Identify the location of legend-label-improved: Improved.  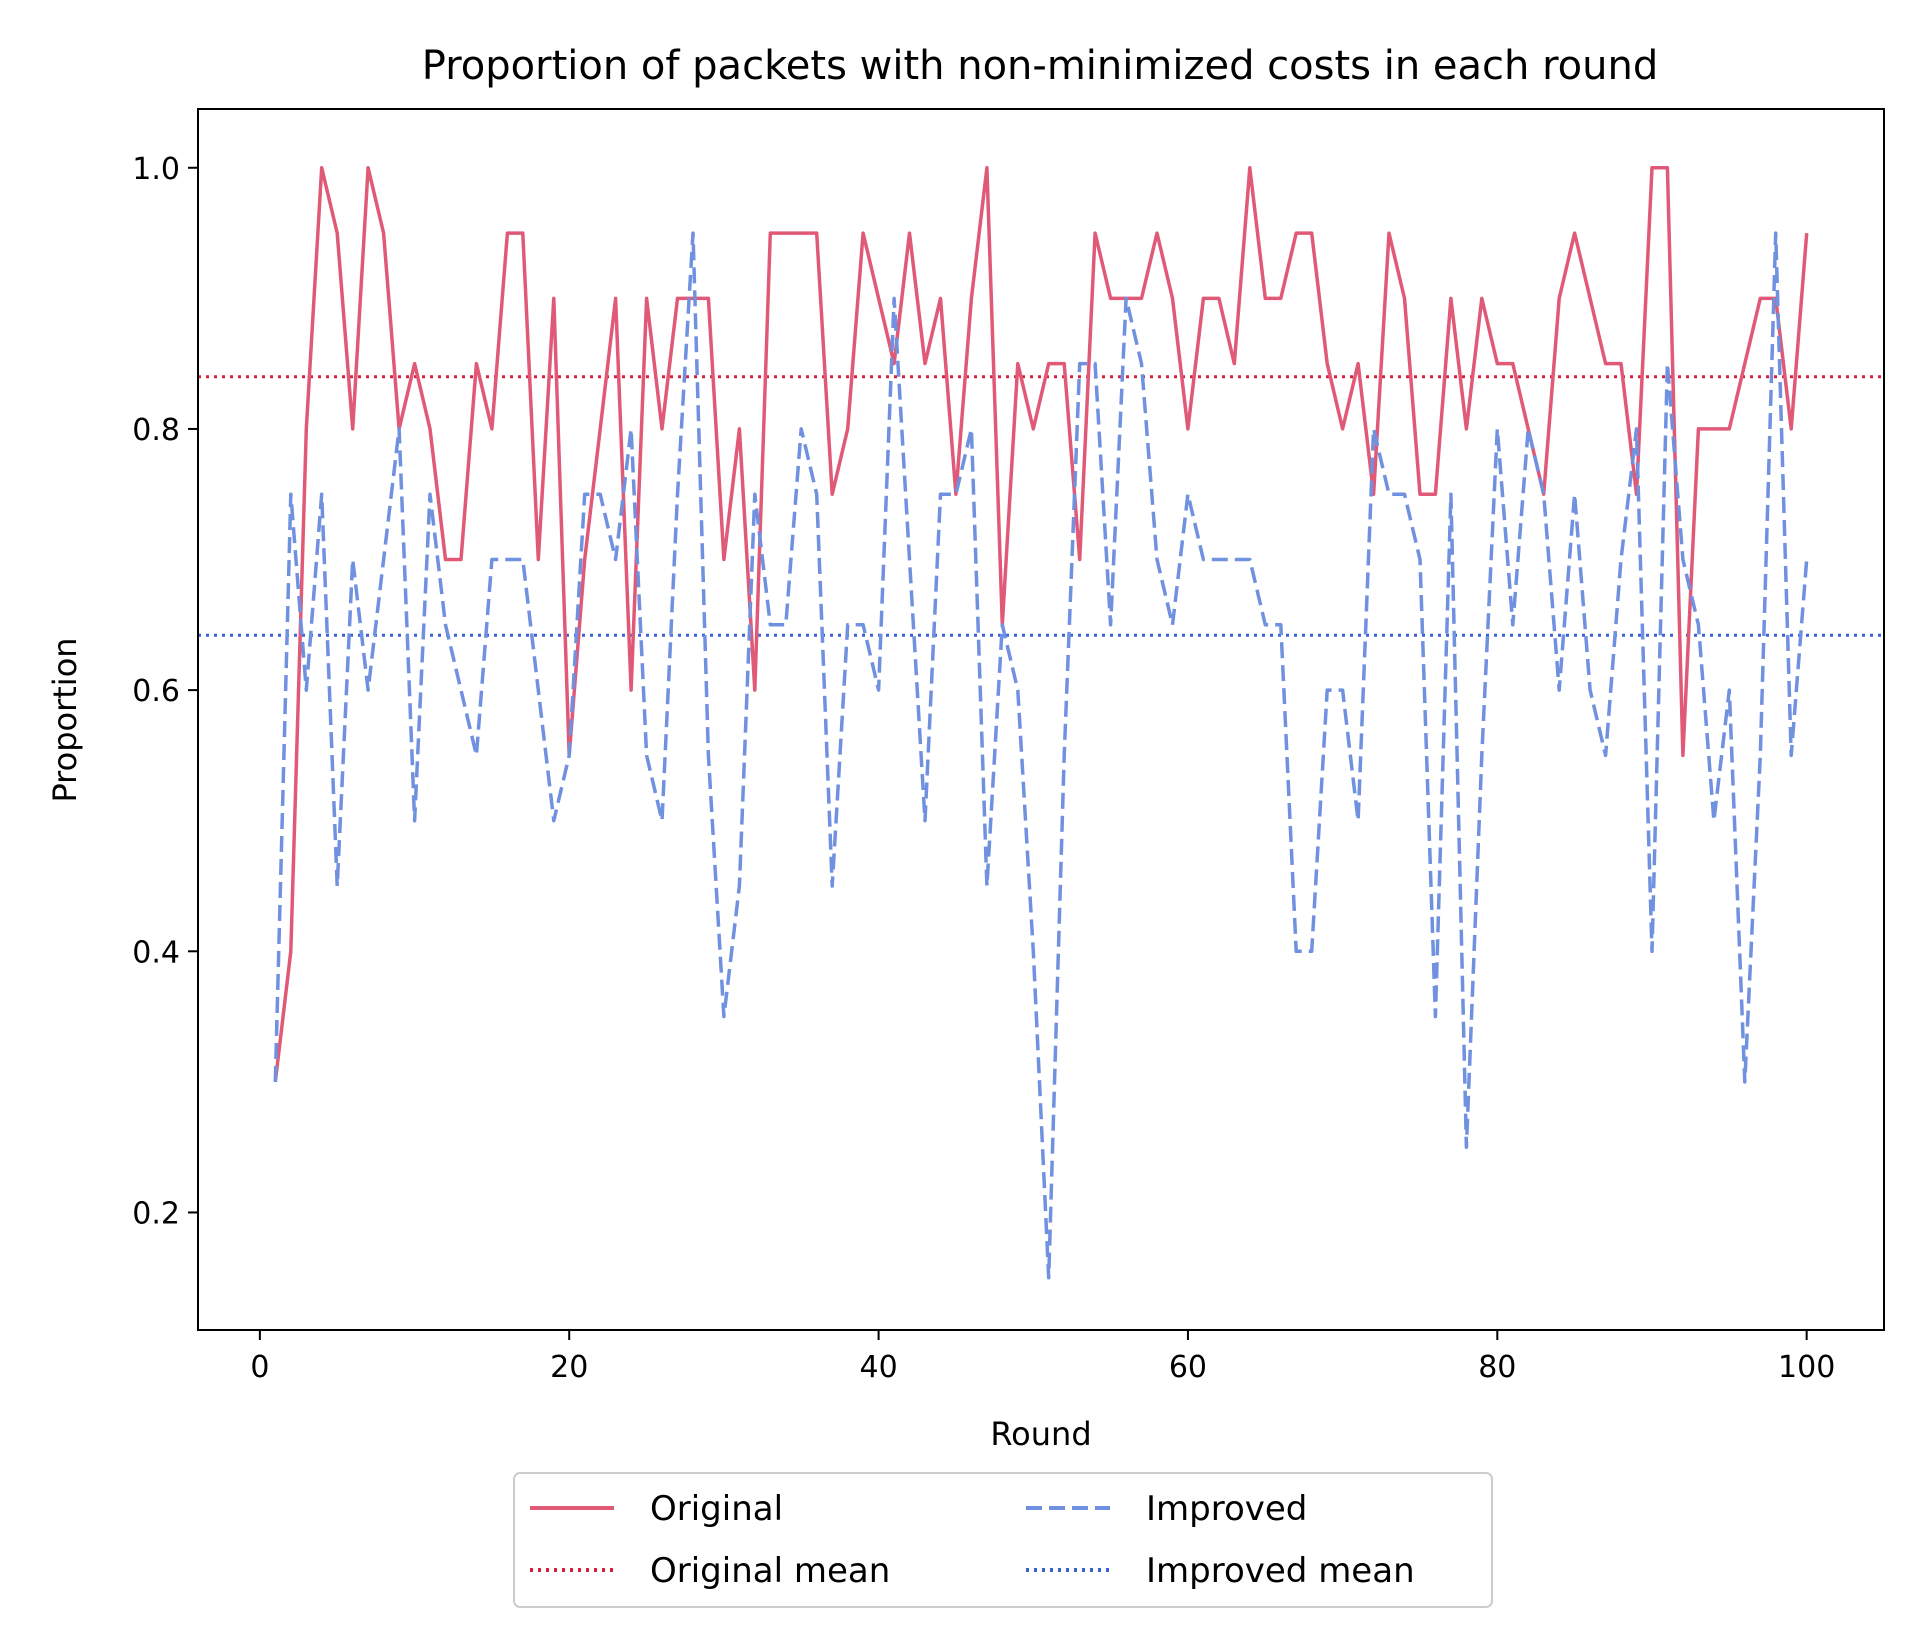
(1226, 1509).